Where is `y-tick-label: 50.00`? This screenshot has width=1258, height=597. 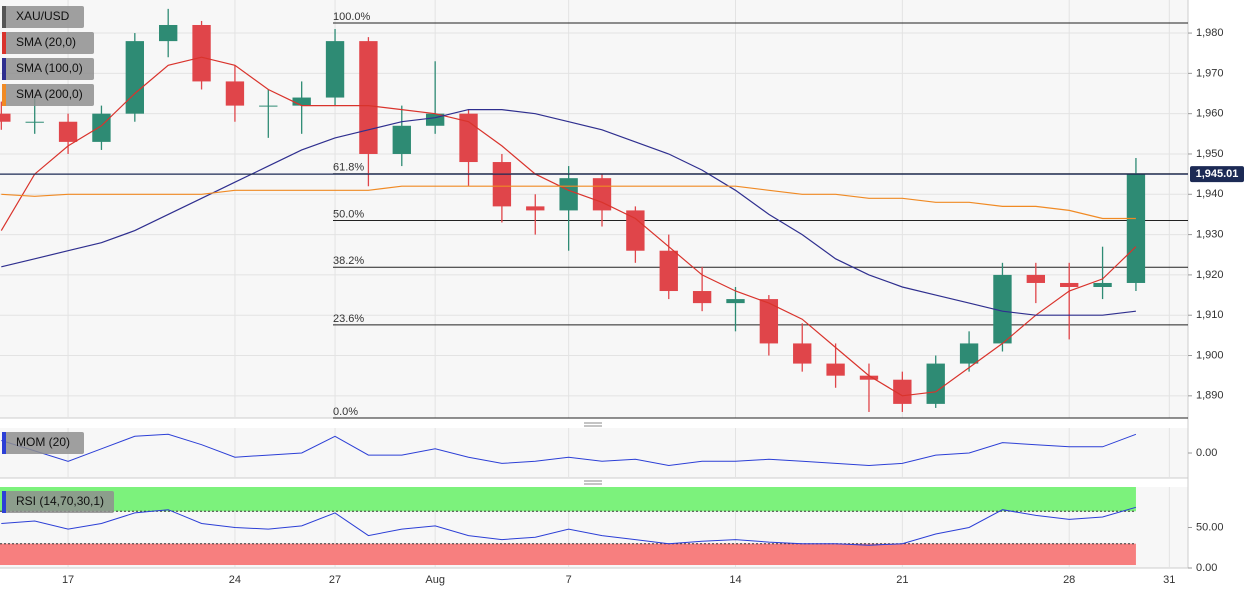
y-tick-label: 50.00 is located at coordinates (1210, 527).